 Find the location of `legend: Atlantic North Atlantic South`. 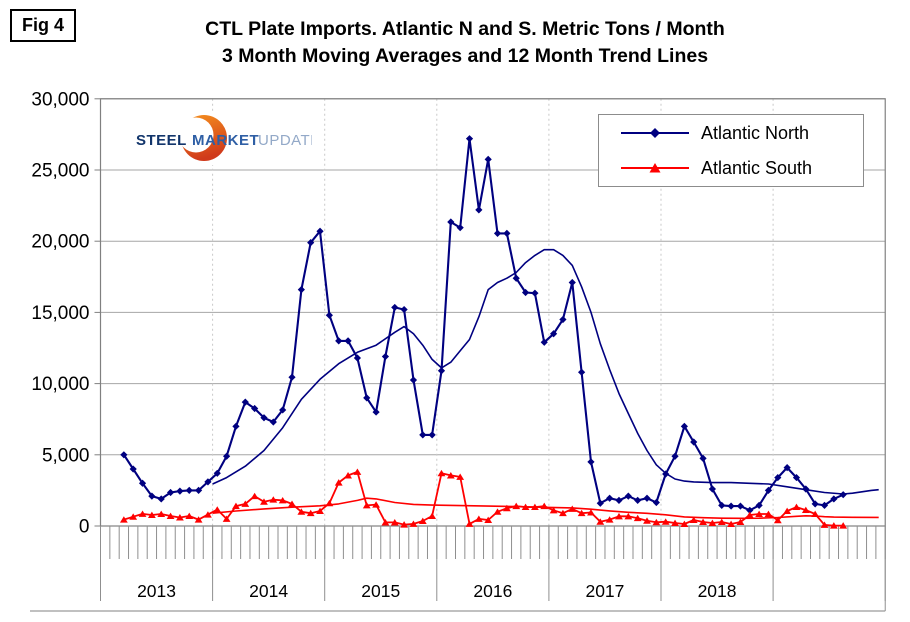

legend: Atlantic North Atlantic South is located at coordinates (731, 150).